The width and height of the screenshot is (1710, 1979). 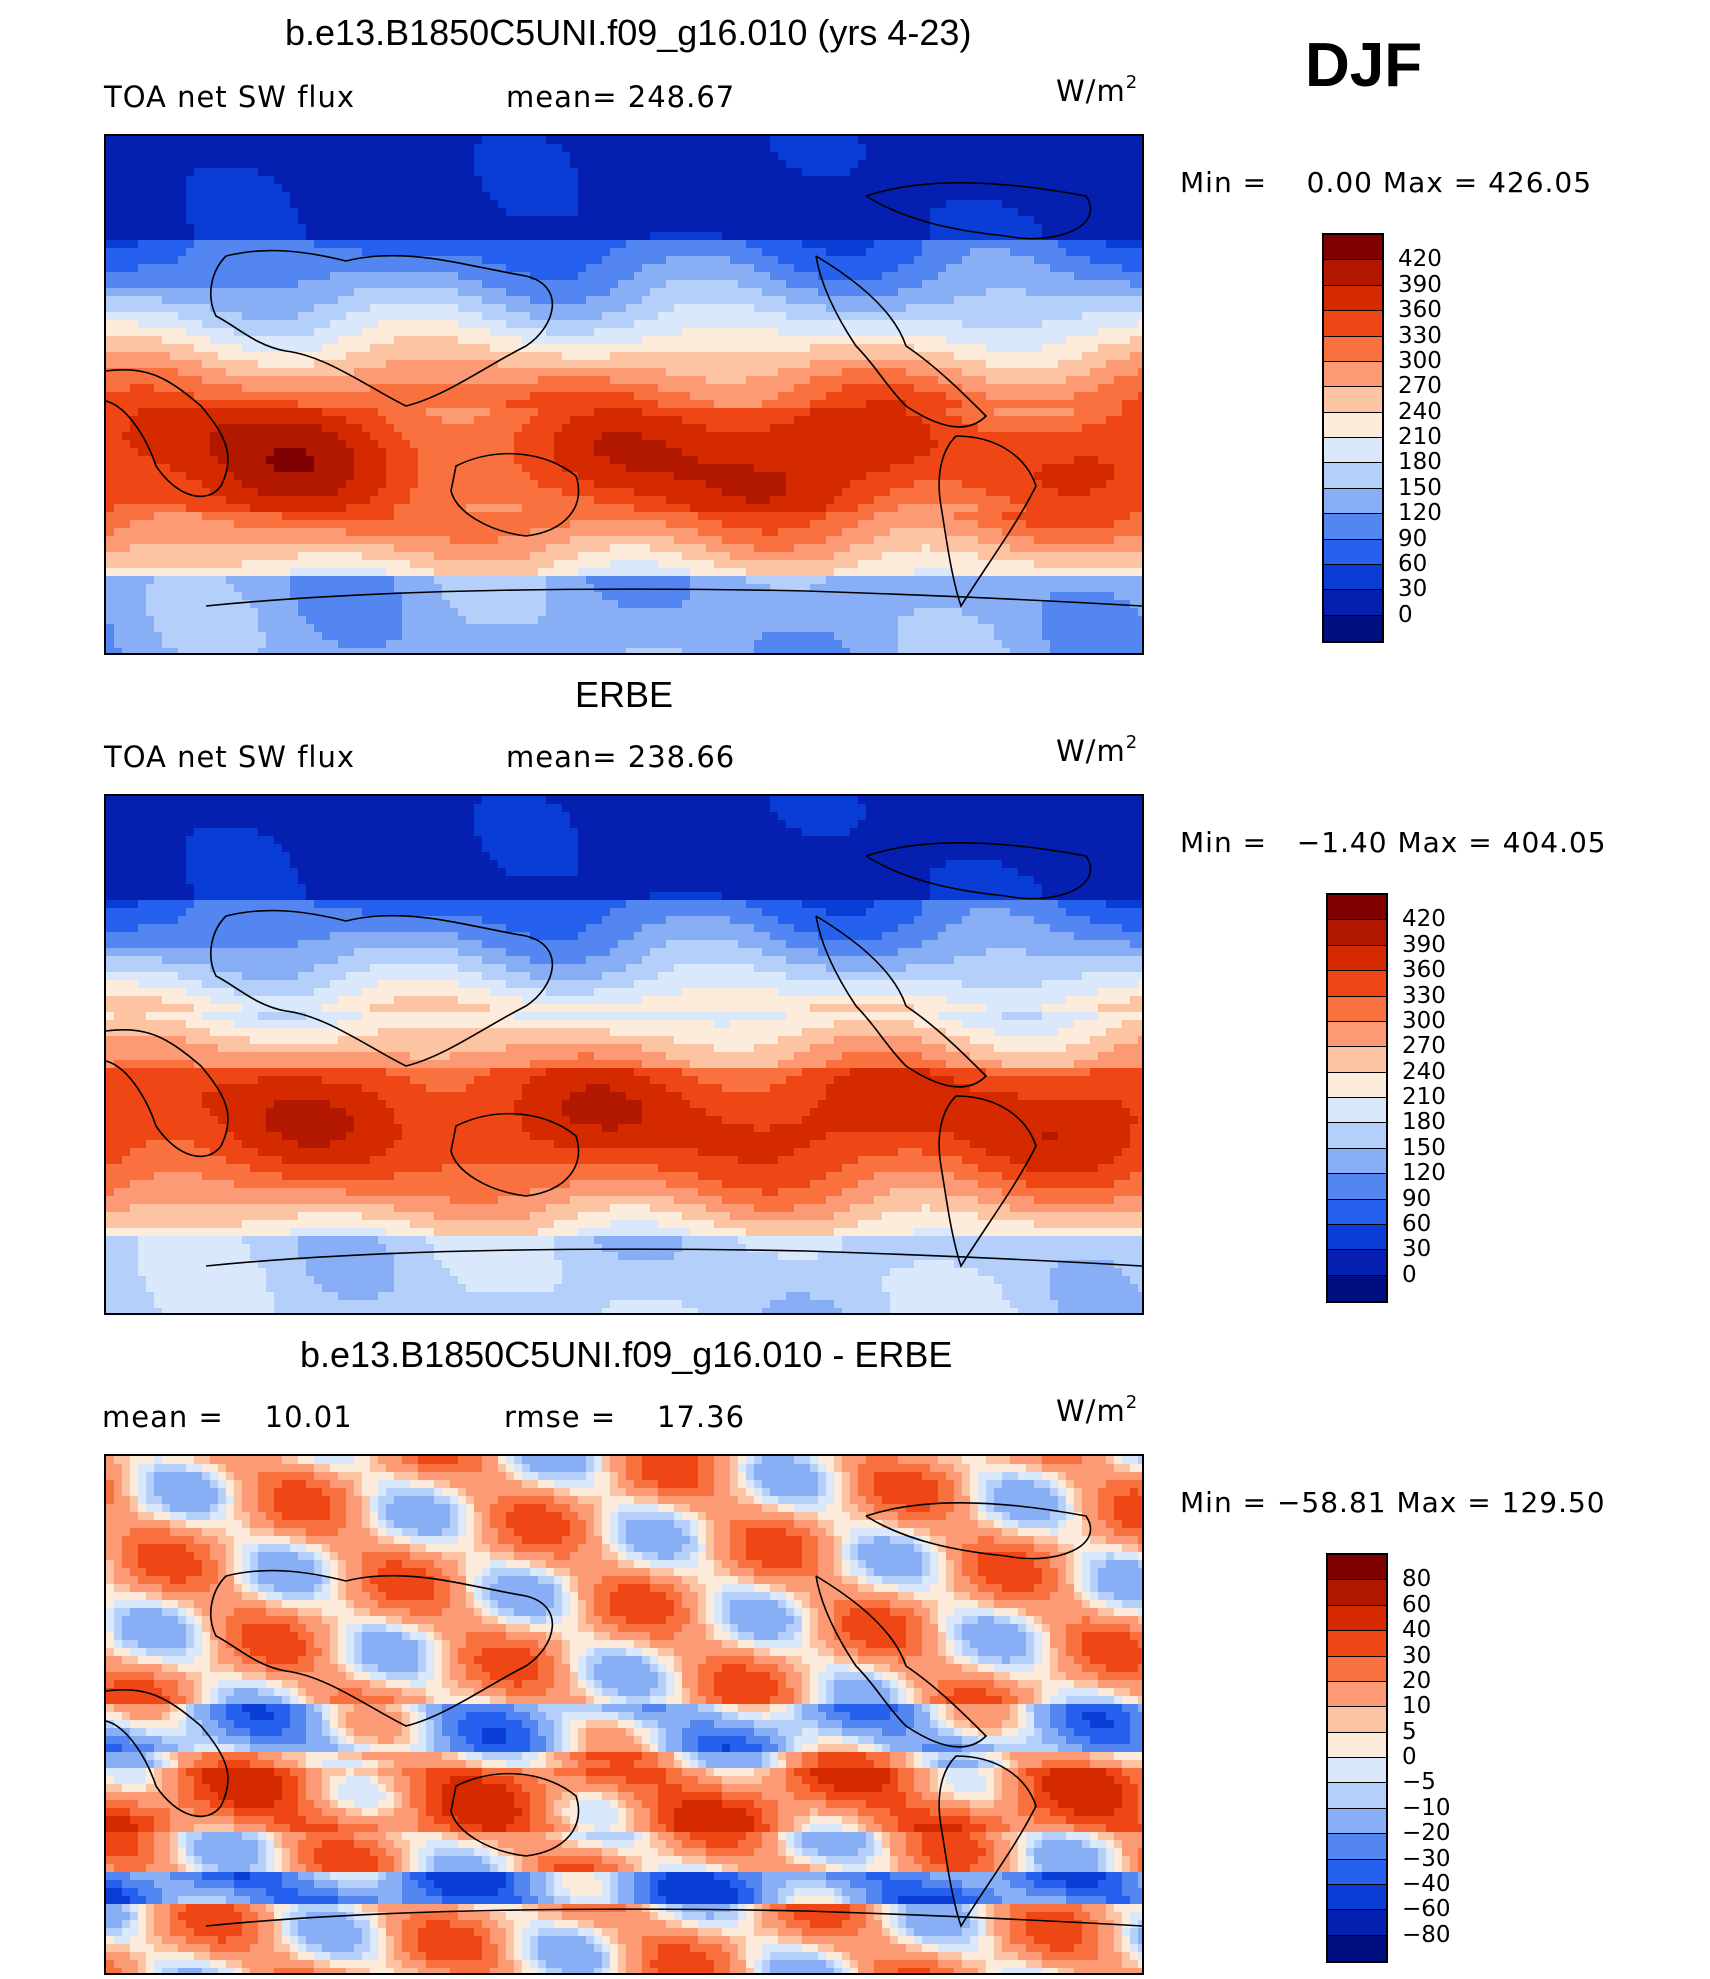 What do you see at coordinates (1363, 65) in the screenshot?
I see `season-label: DJF` at bounding box center [1363, 65].